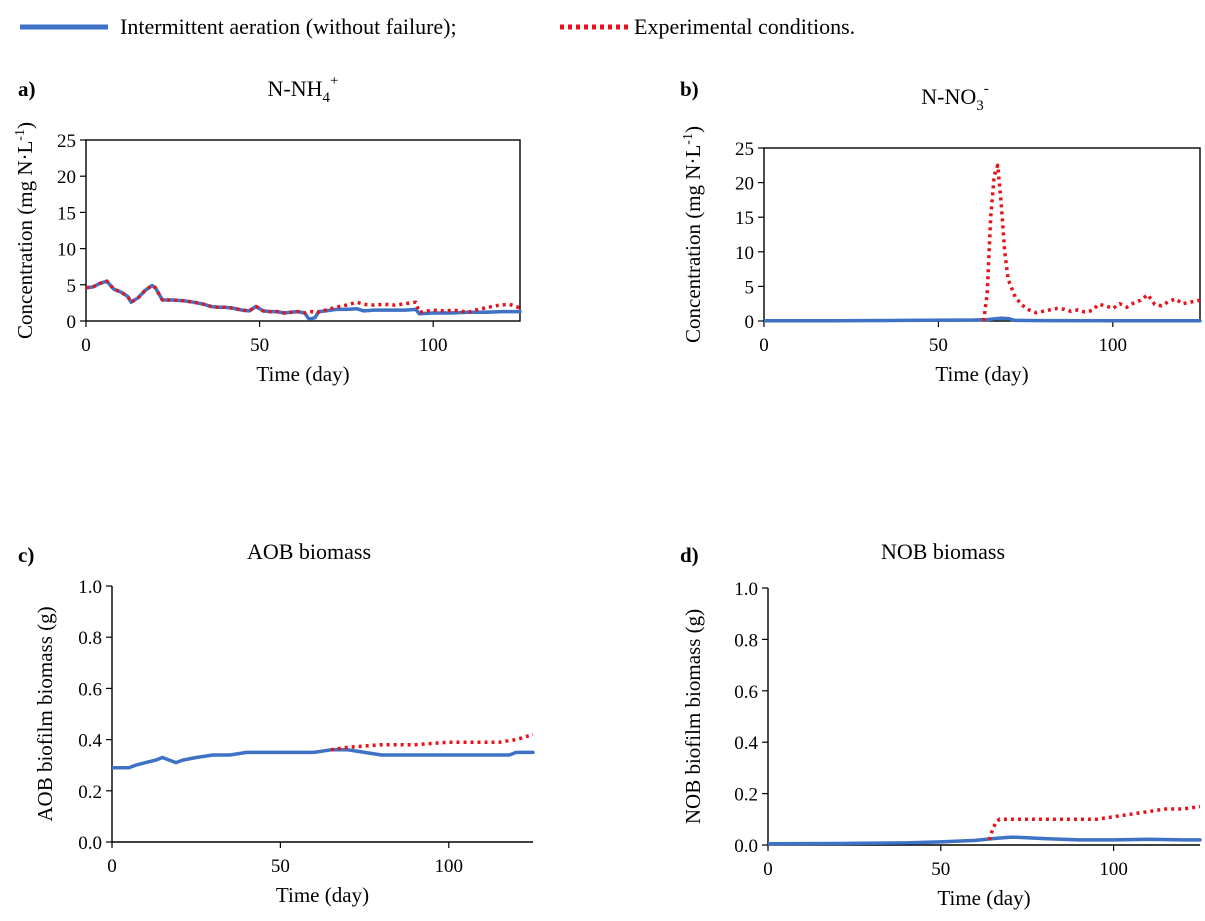  Describe the element at coordinates (26, 555) in the screenshot. I see `panel-letter: c)` at that location.